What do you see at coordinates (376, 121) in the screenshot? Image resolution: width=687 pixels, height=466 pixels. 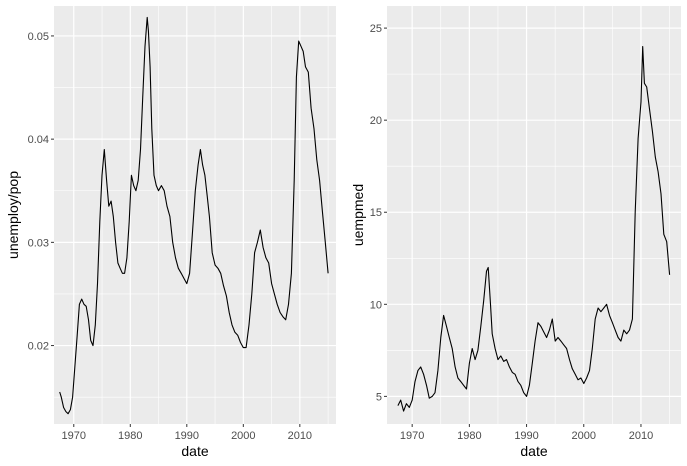 I see `right-y-tick-label: 20` at bounding box center [376, 121].